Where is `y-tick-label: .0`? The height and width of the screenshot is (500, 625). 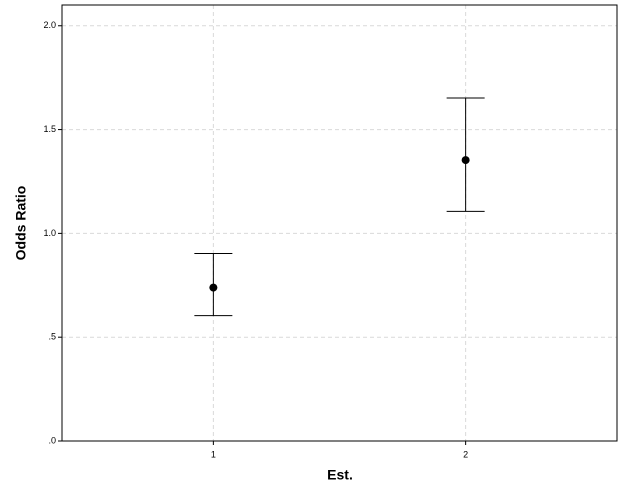
y-tick-label: .0 is located at coordinates (52, 440).